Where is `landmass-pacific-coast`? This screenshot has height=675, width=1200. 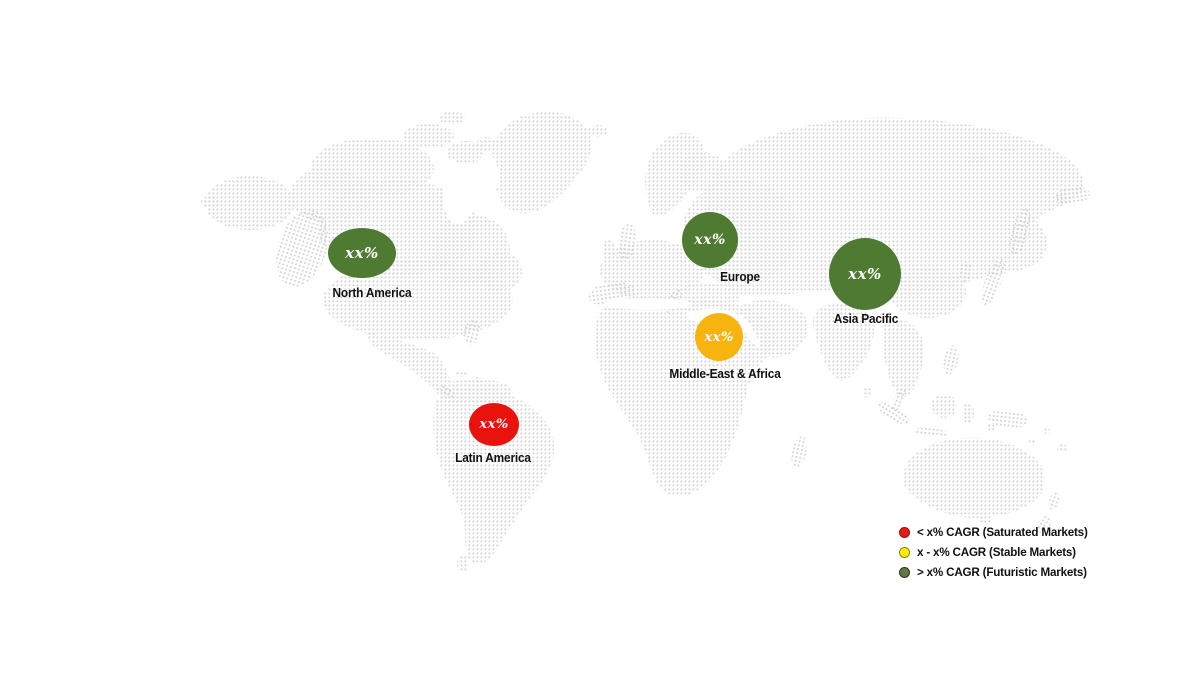 landmass-pacific-coast is located at coordinates (302, 248).